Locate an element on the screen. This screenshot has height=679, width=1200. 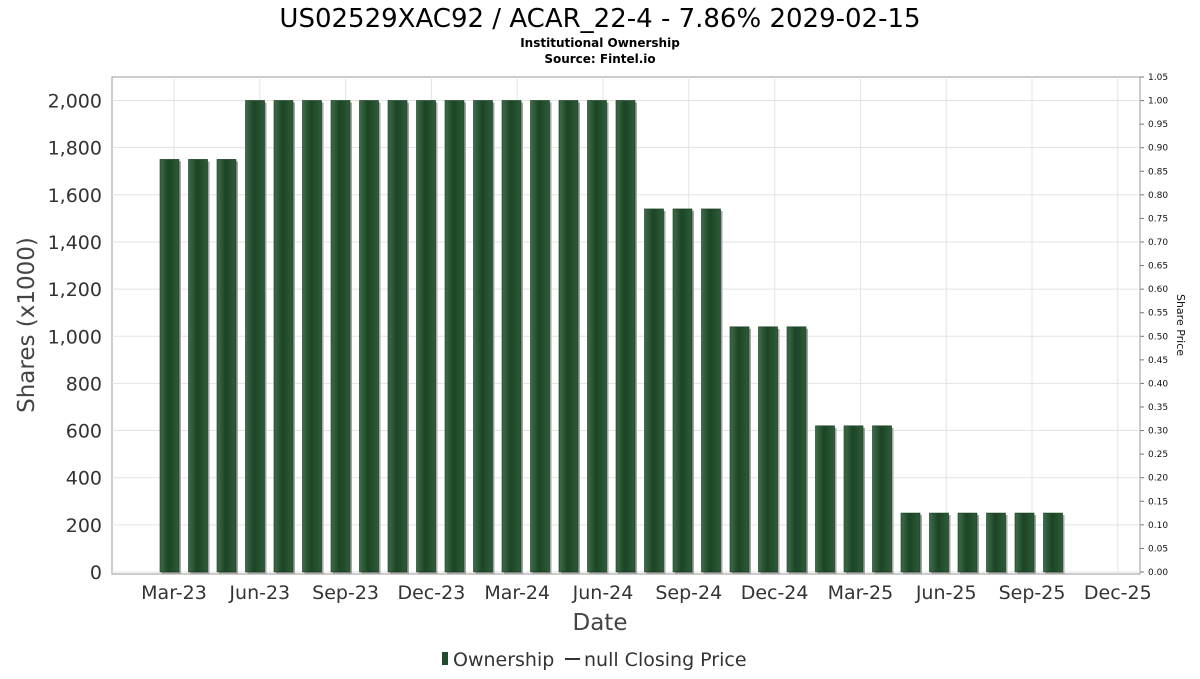
x-tick-label: Sep-23 is located at coordinates (345, 593).